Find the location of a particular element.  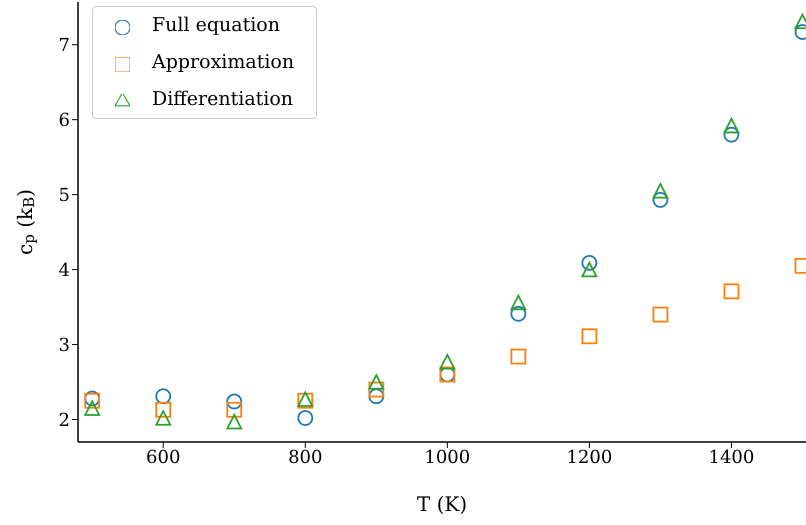

y-tick-label: 3 is located at coordinates (64, 345).